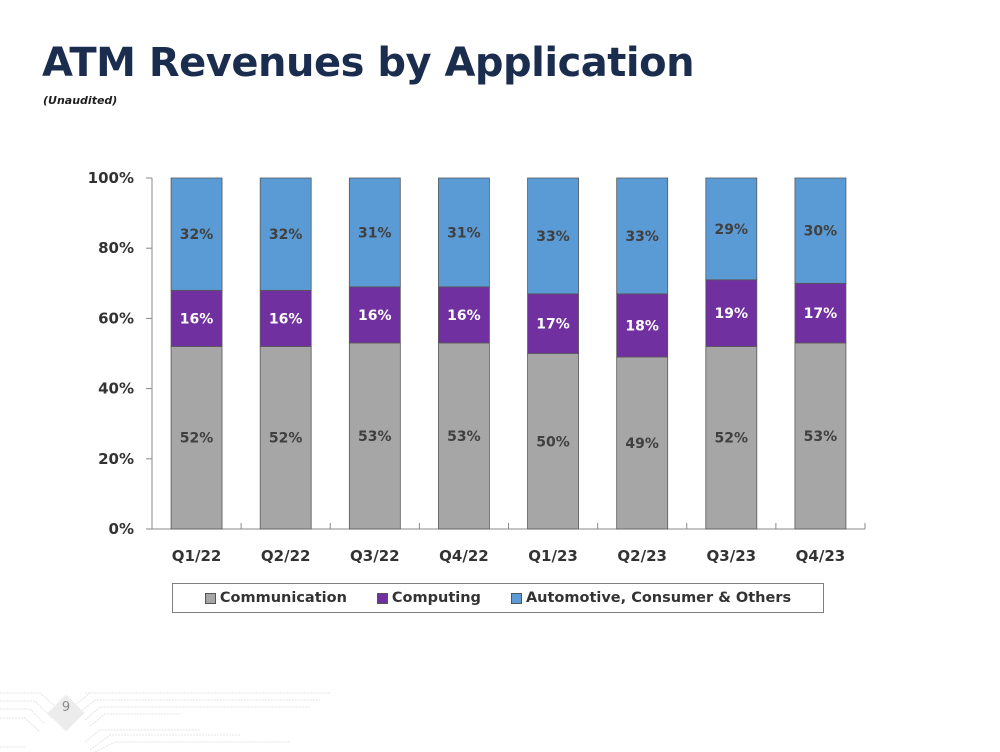 This screenshot has height=752, width=1000. Describe the element at coordinates (116, 459) in the screenshot. I see `y-tick-label: 20%` at that location.